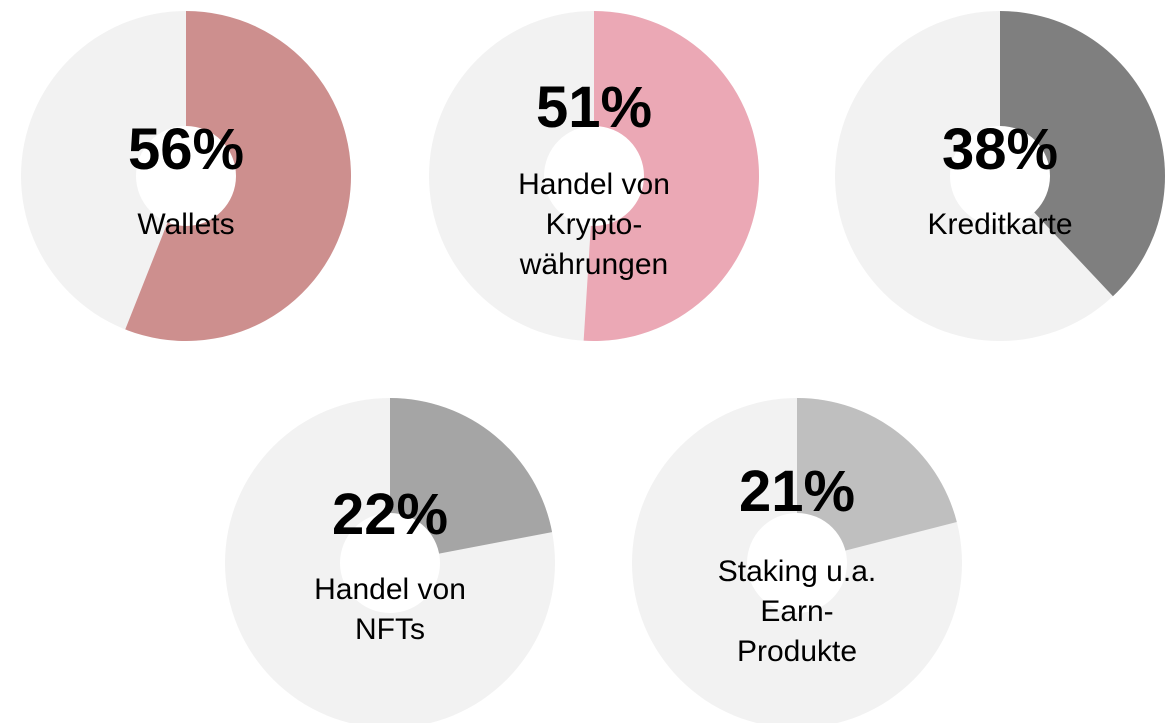 The image size is (1176, 723). I want to click on category-label: Handel von Krypto- währungen, so click(594, 224).